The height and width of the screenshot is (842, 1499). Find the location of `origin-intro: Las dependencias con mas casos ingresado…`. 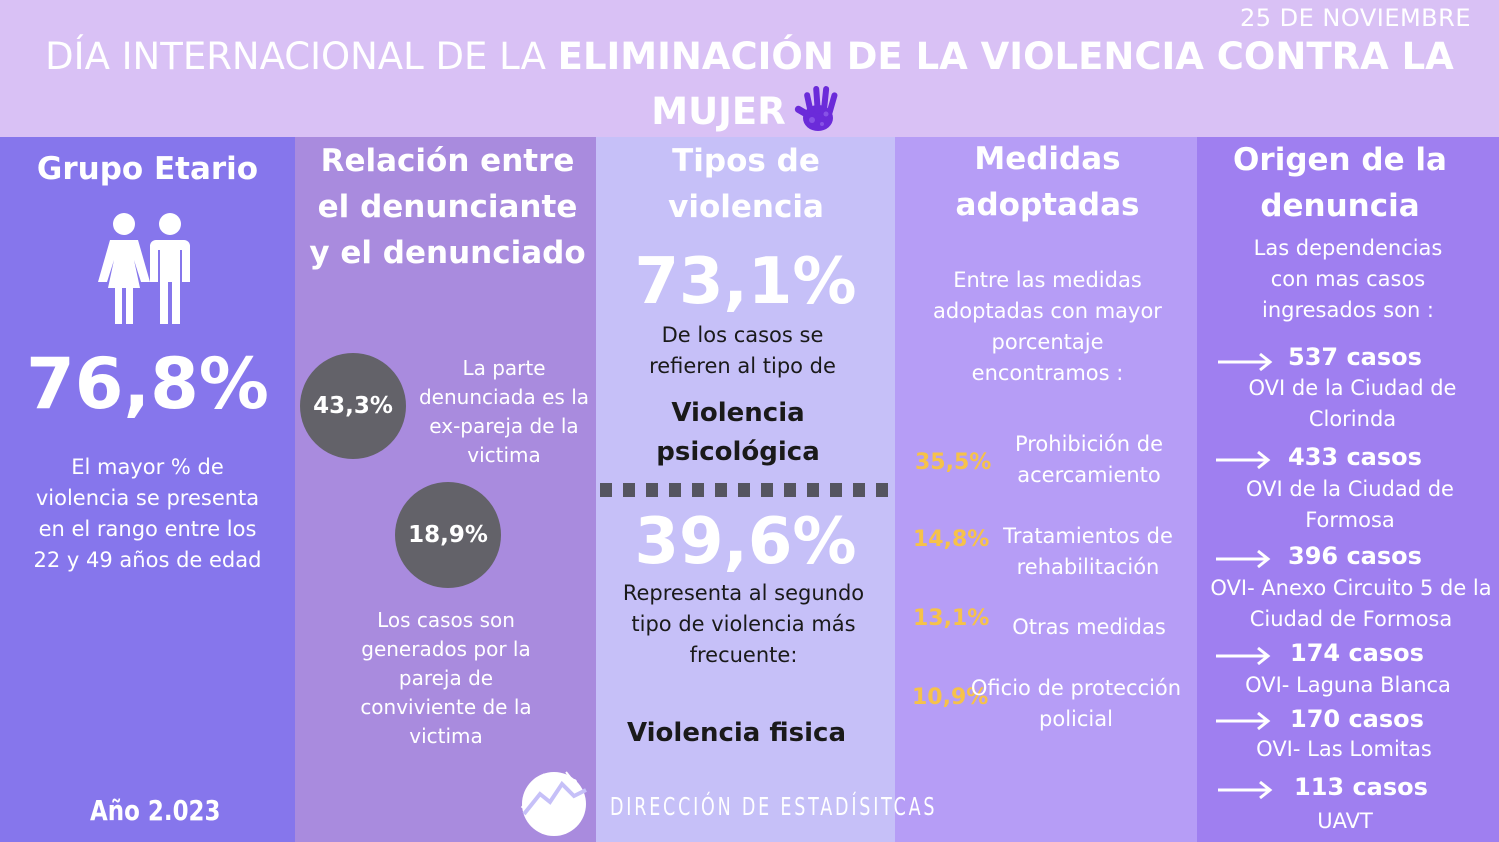

origin-intro: Las dependencias con mas casos ingresado… is located at coordinates (1348, 279).